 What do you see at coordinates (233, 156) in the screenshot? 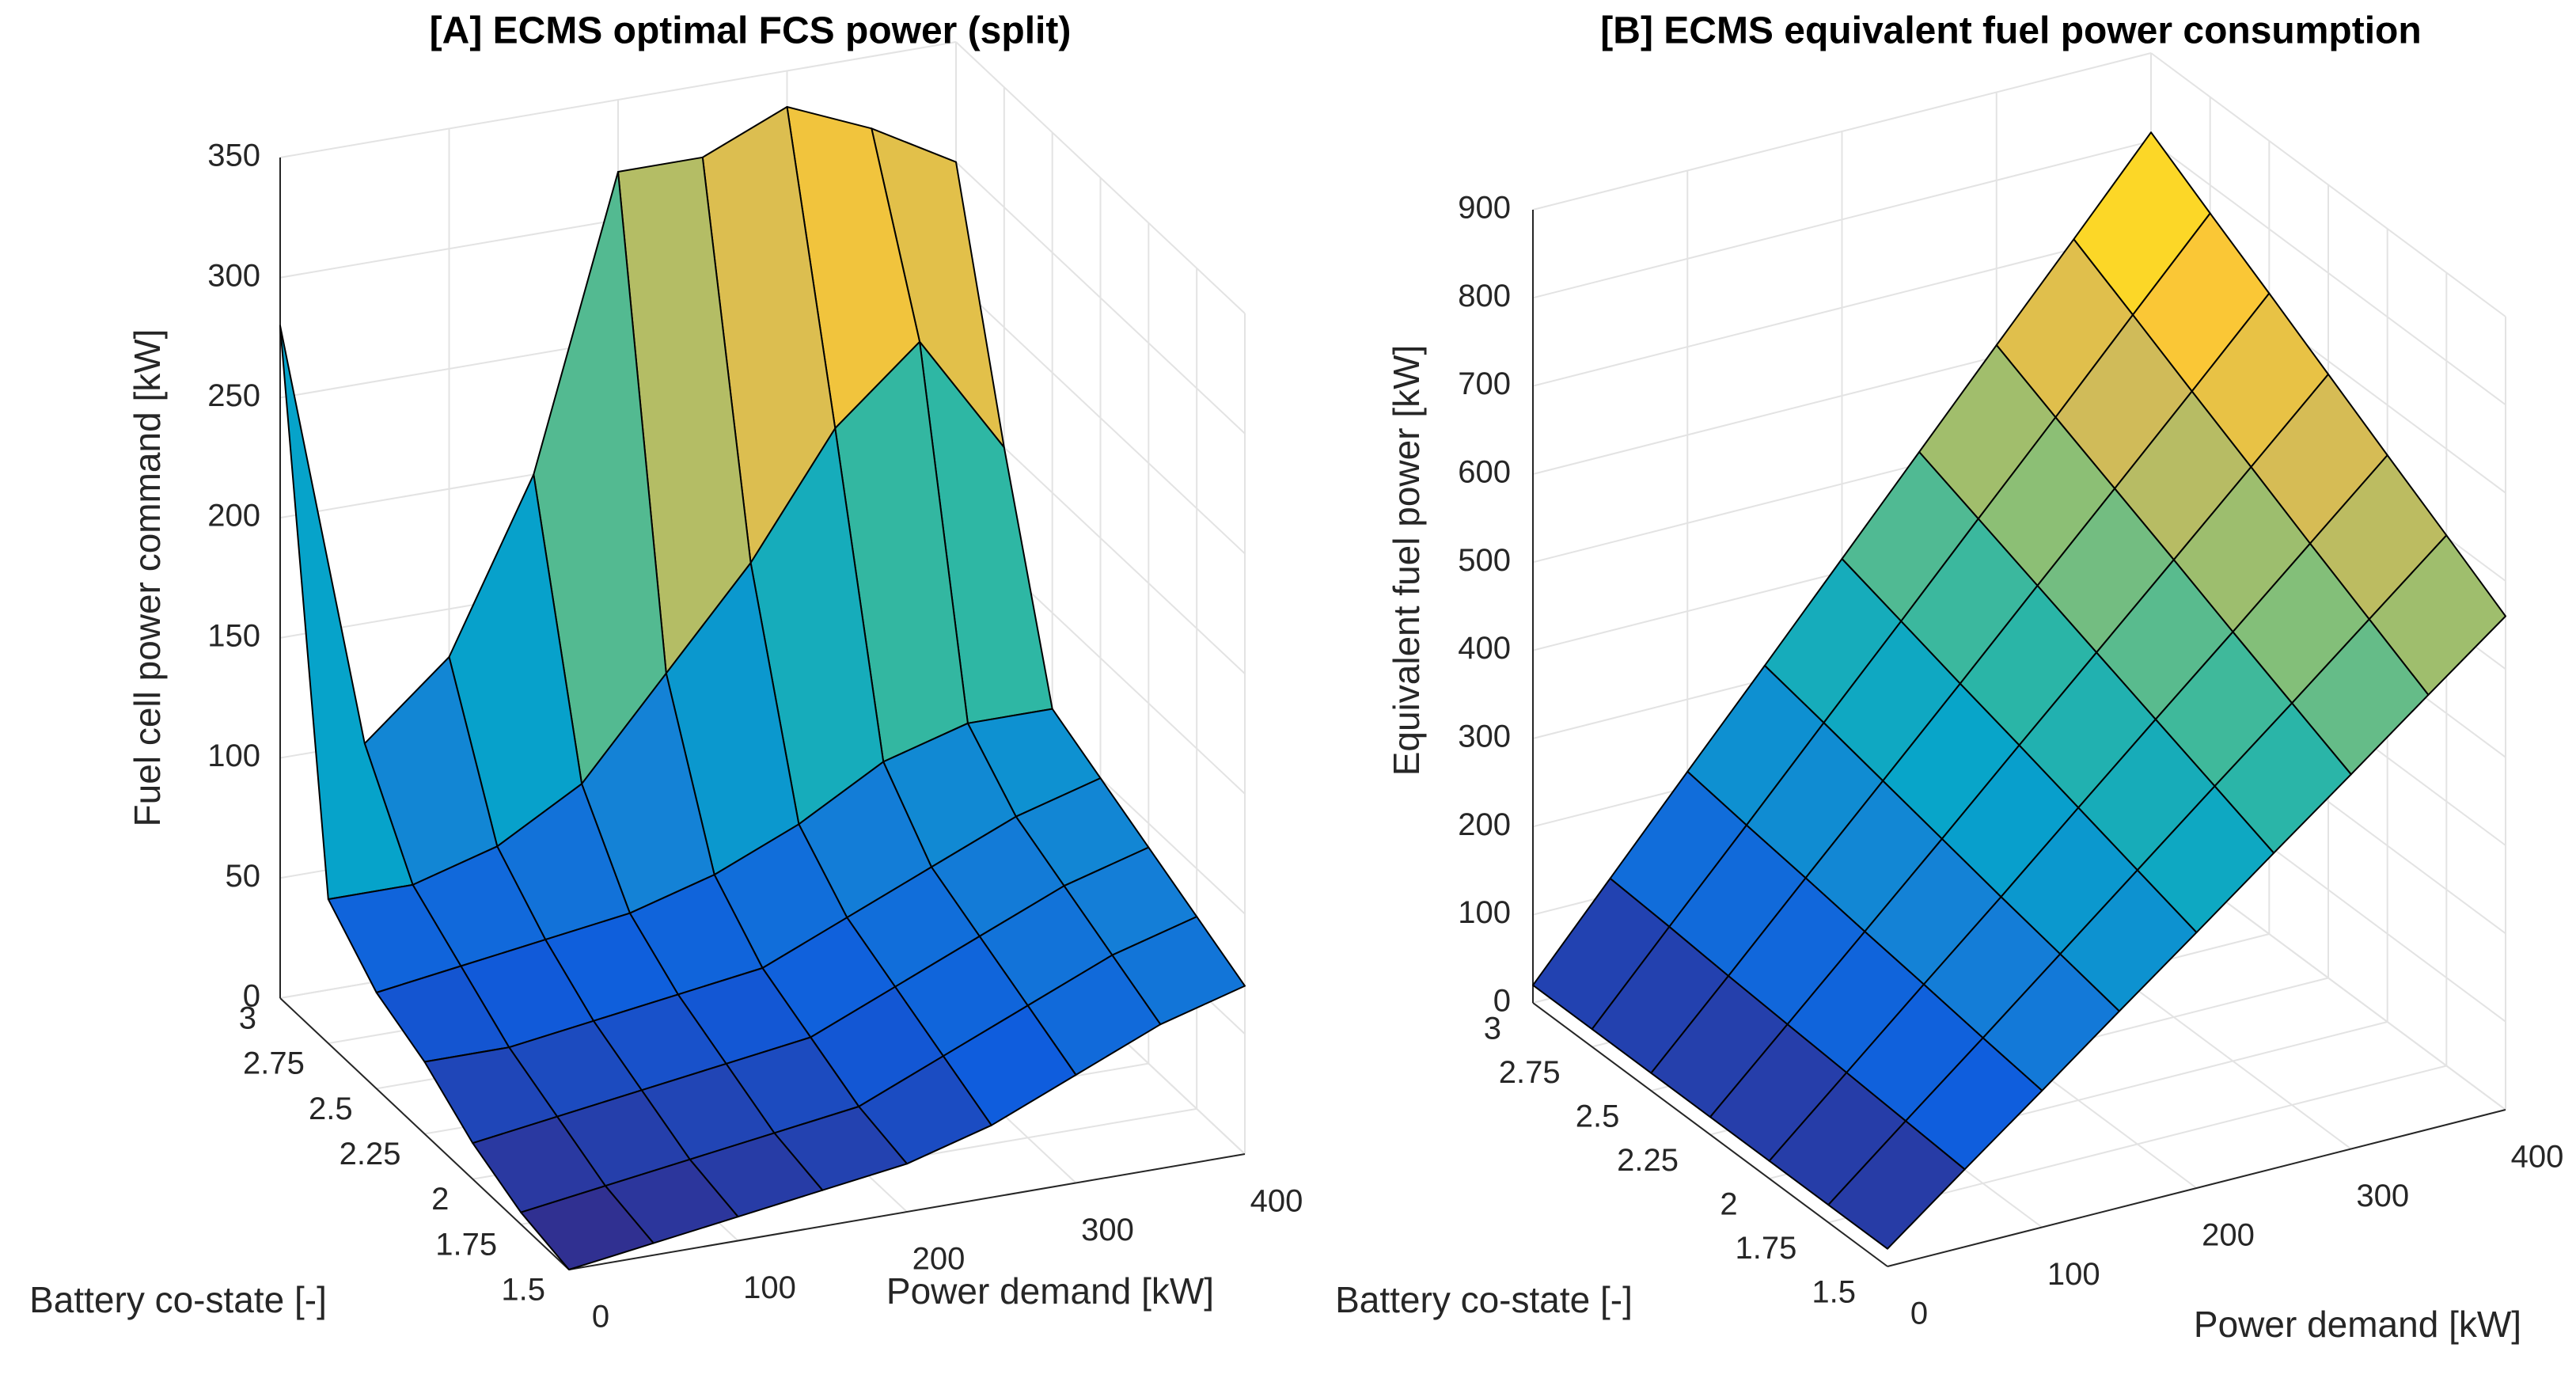
I see `z-tick-label: 350` at bounding box center [233, 156].